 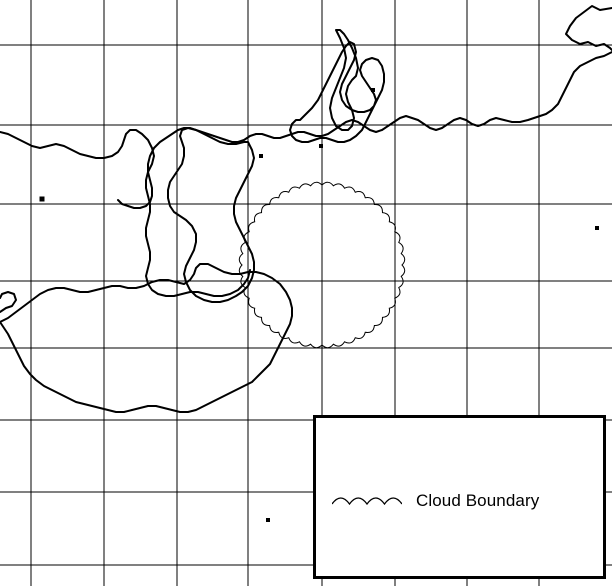 What do you see at coordinates (373, 90) in the screenshot?
I see `island-dot-ryukyu` at bounding box center [373, 90].